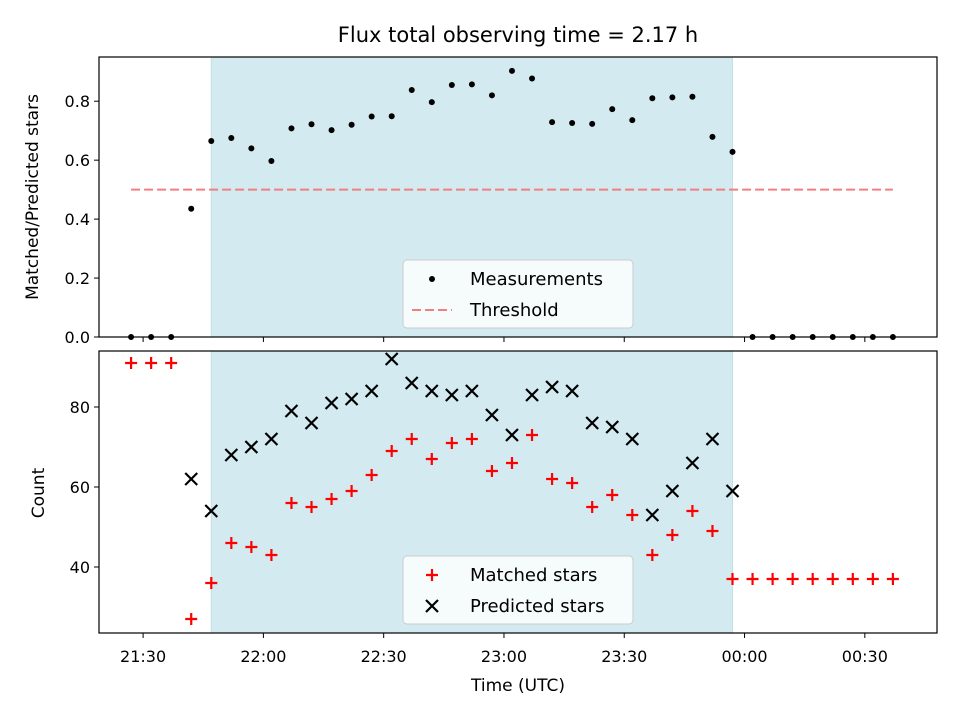  I want to click on x-tick-label: 00:00, so click(744, 656).